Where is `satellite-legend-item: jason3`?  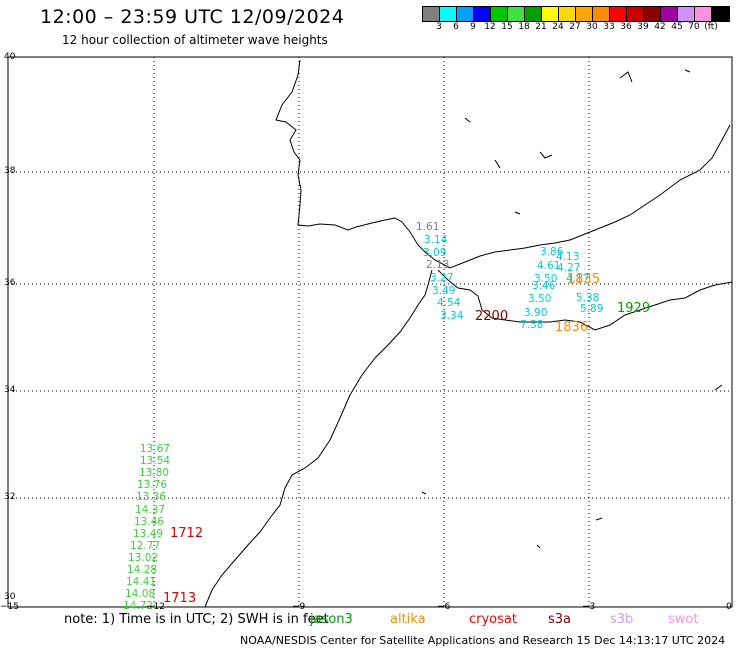 satellite-legend-item: jason3 is located at coordinates (331, 619).